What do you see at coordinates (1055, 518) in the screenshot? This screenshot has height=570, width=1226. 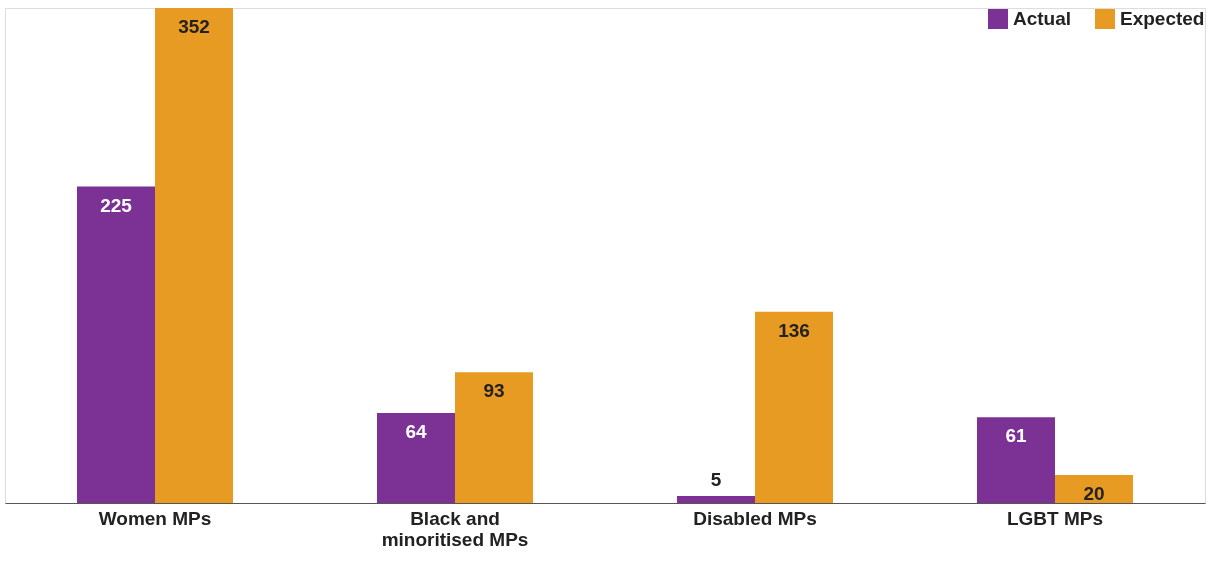 I see `x-tick-label: LGBT MPs` at bounding box center [1055, 518].